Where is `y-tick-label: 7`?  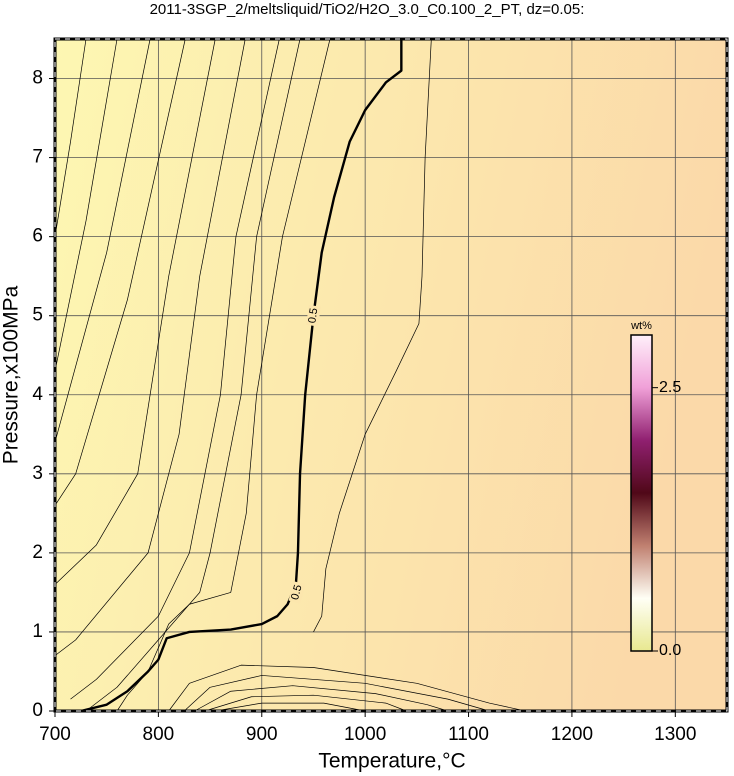 y-tick-label: 7 is located at coordinates (37, 157).